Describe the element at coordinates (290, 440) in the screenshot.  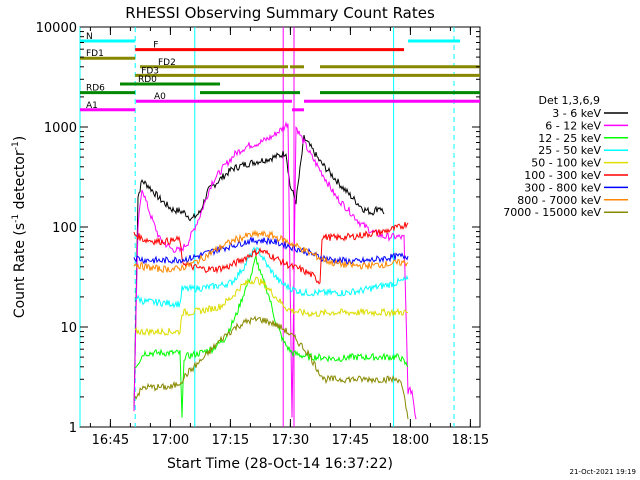
I see `x-tick-label: 17:30` at that location.